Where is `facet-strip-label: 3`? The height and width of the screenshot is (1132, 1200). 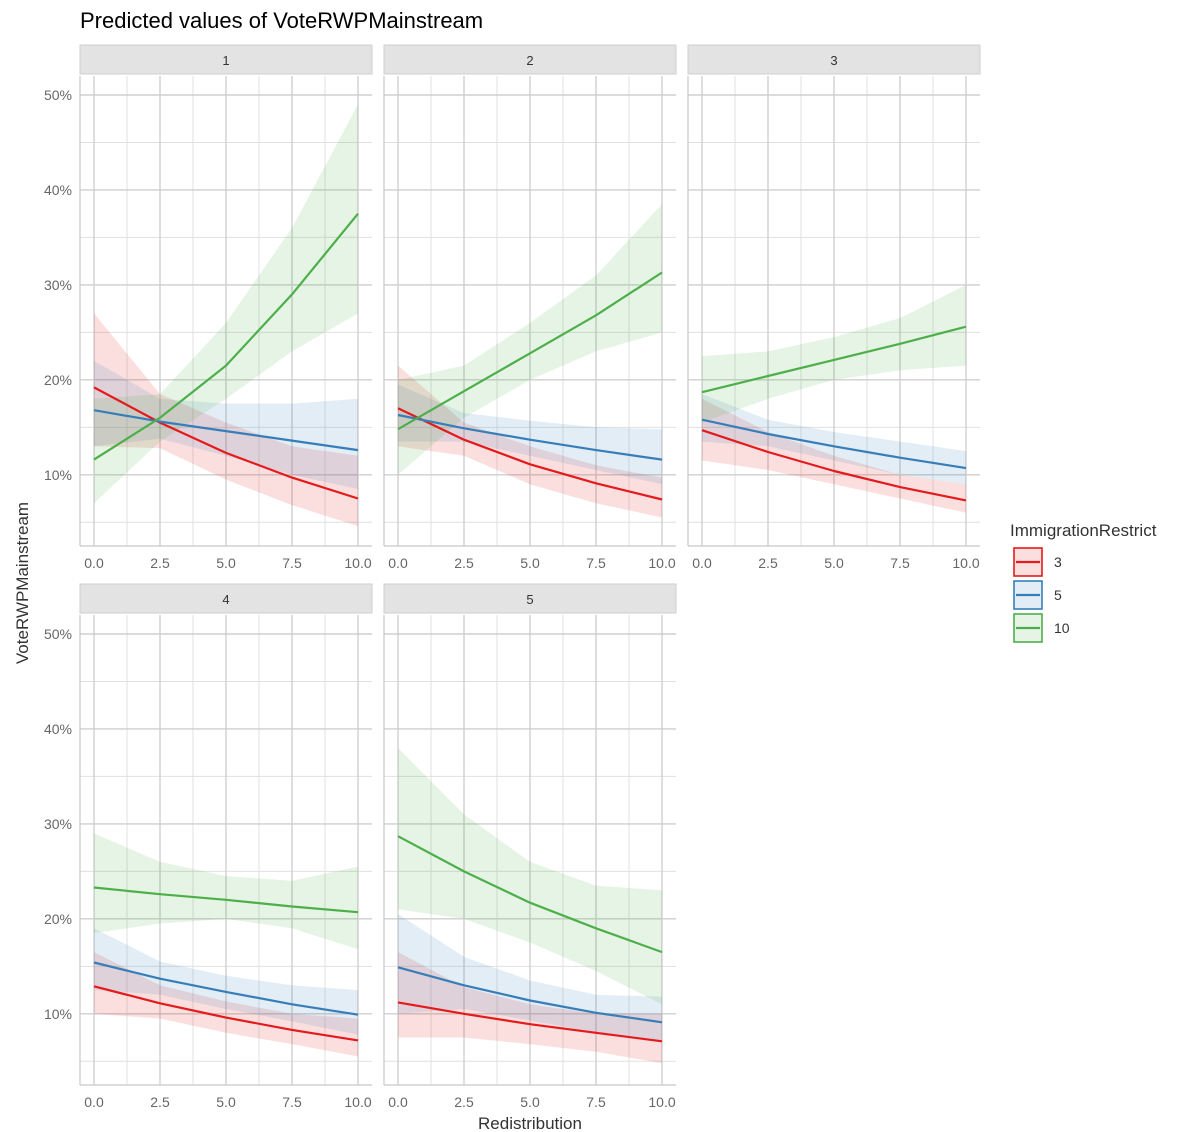 facet-strip-label: 3 is located at coordinates (833, 60).